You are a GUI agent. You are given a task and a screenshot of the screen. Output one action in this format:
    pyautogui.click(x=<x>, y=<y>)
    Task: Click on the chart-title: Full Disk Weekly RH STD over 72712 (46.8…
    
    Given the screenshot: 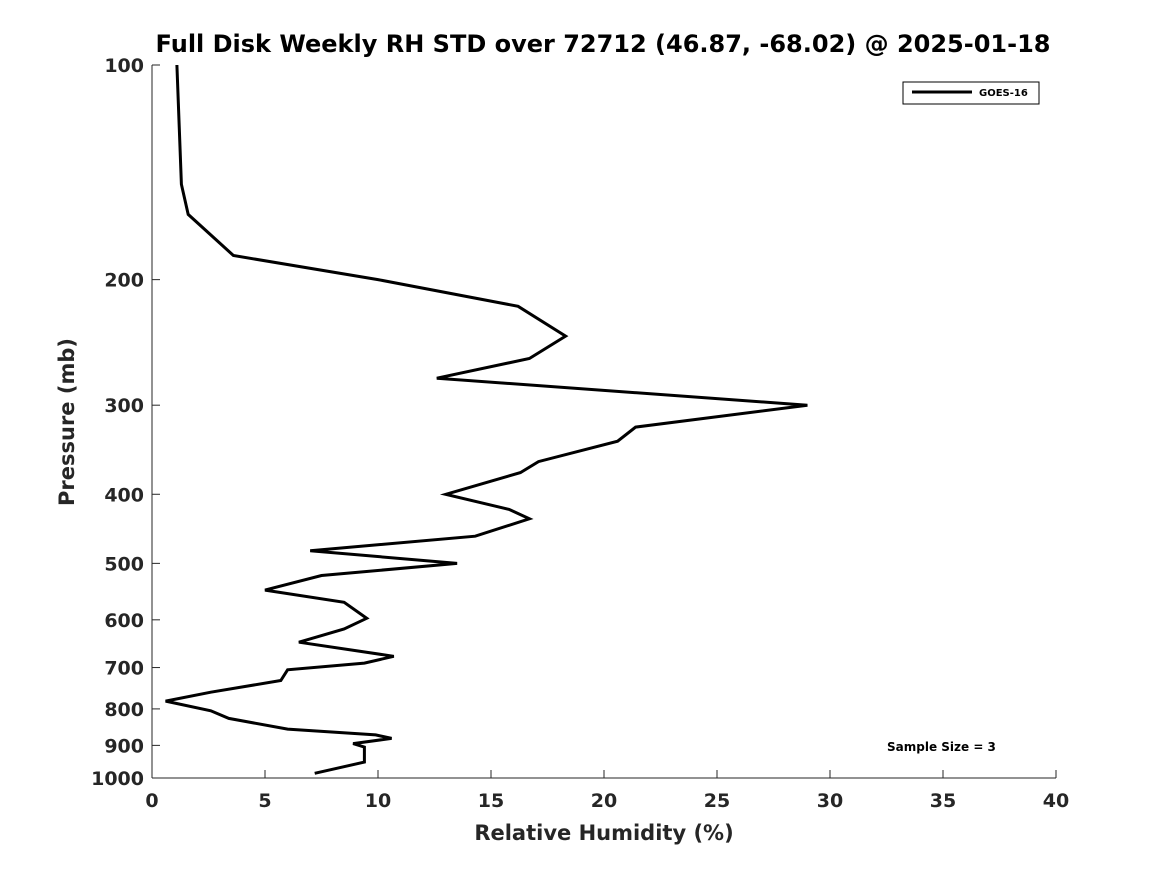 What is the action you would take?
    pyautogui.click(x=603, y=44)
    